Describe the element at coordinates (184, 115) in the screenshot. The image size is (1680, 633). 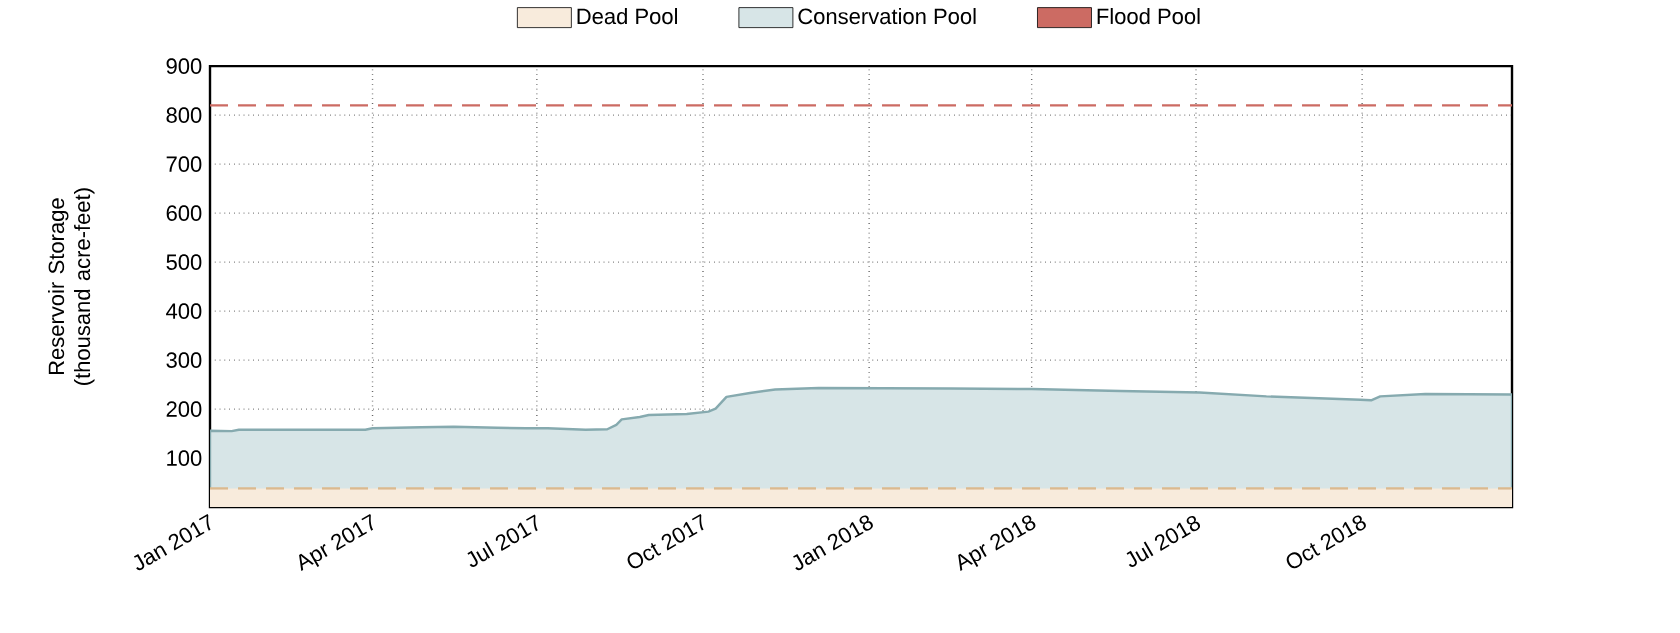
I see `y-tick-label: 800` at that location.